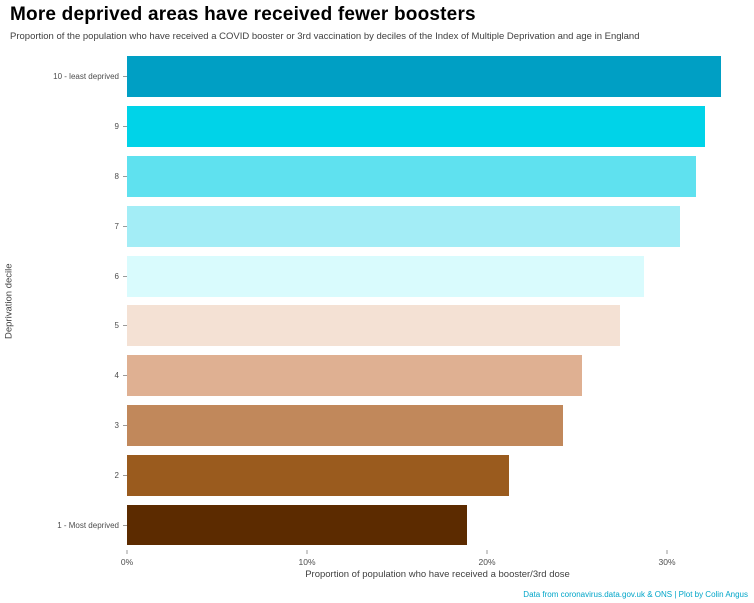  I want to click on x-tick-label: 10%, so click(307, 562).